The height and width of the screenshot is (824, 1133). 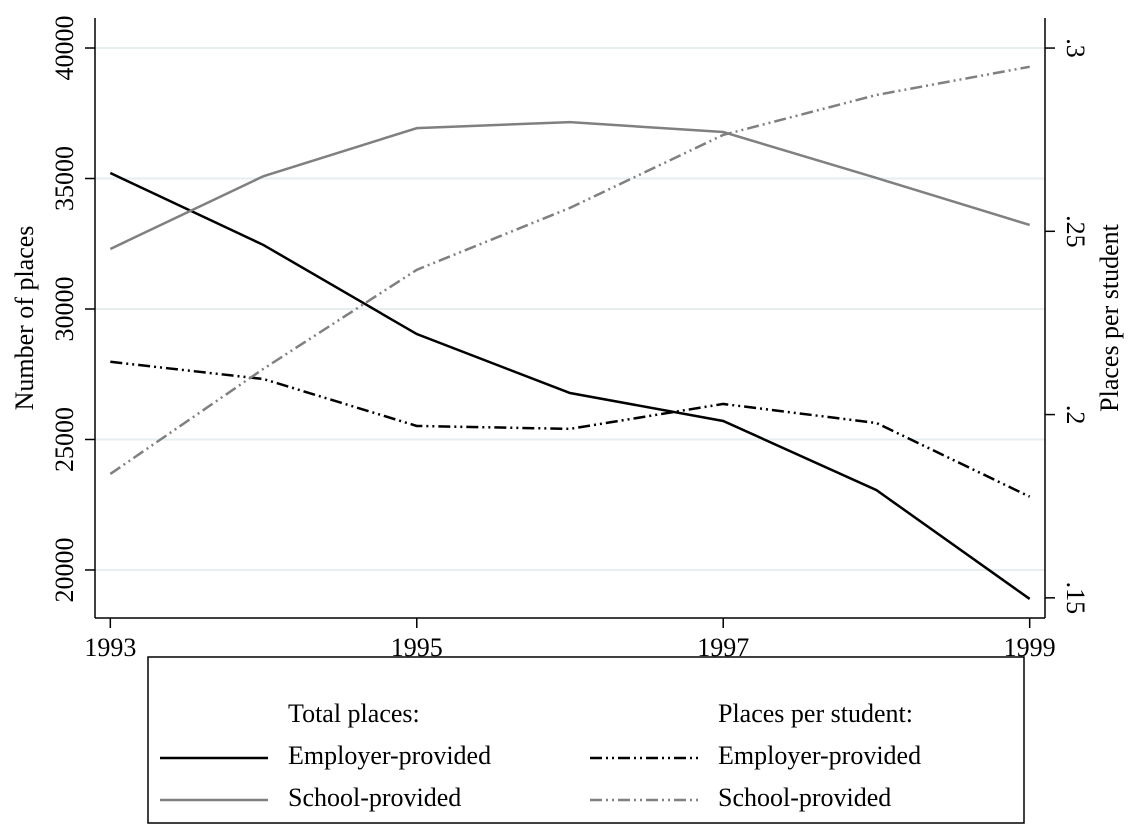 I want to click on x-tick-label: 1999, so click(x=1030, y=647).